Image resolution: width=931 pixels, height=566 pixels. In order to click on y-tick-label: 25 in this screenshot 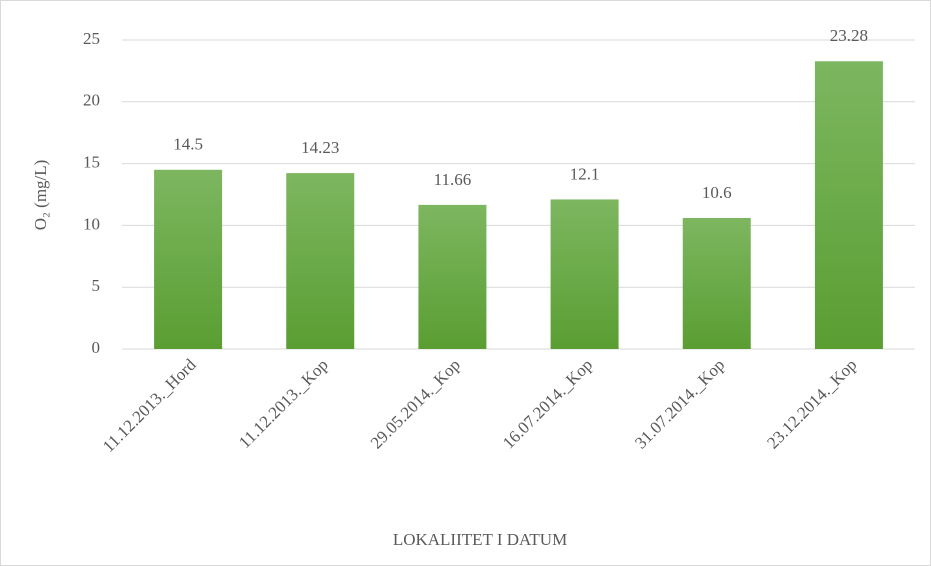, I will do `click(91, 38)`.